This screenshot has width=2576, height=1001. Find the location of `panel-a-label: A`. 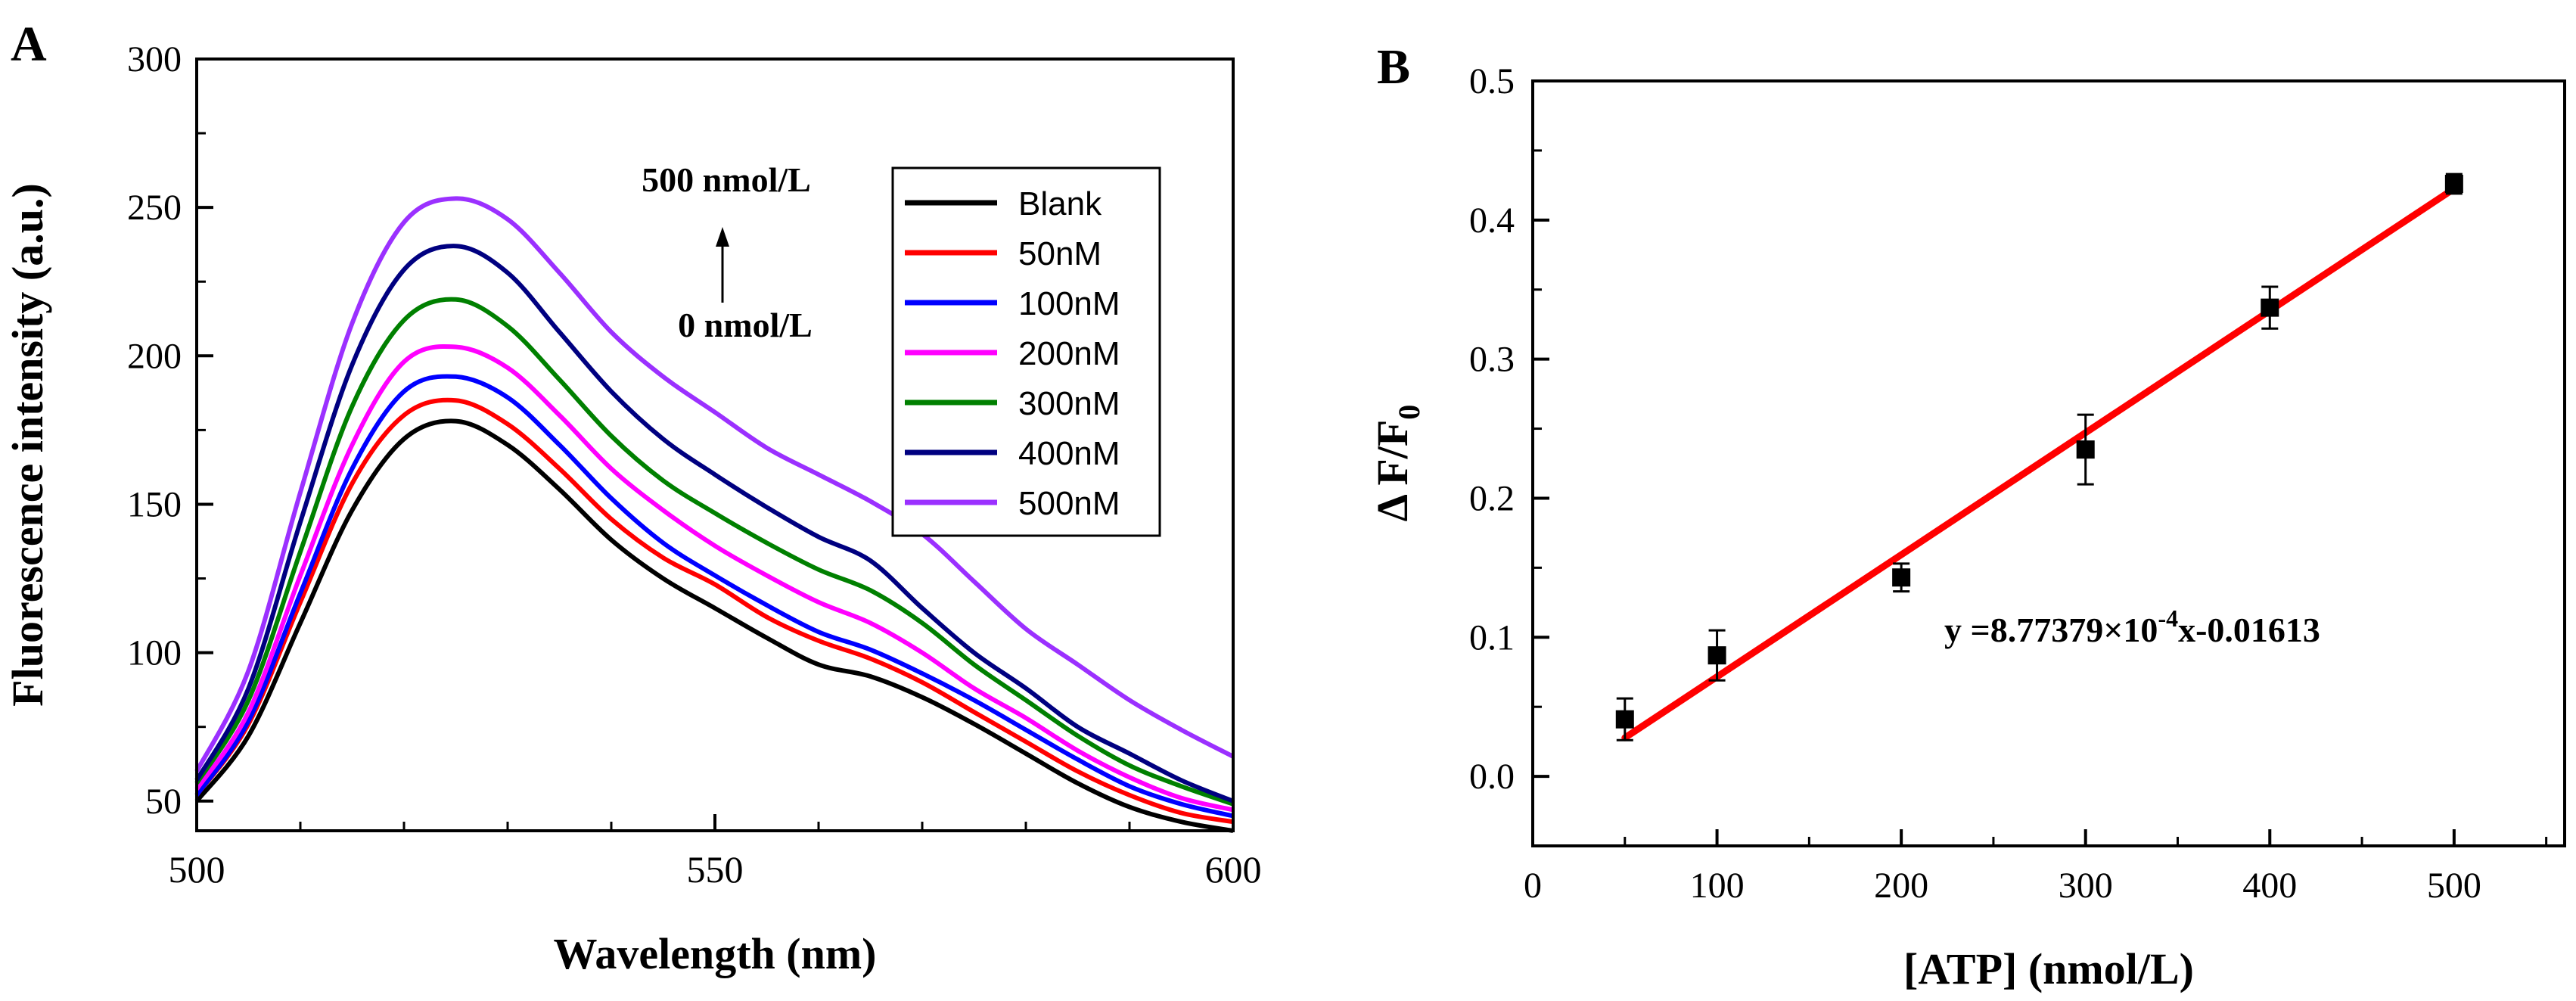

panel-a-label: A is located at coordinates (29, 44).